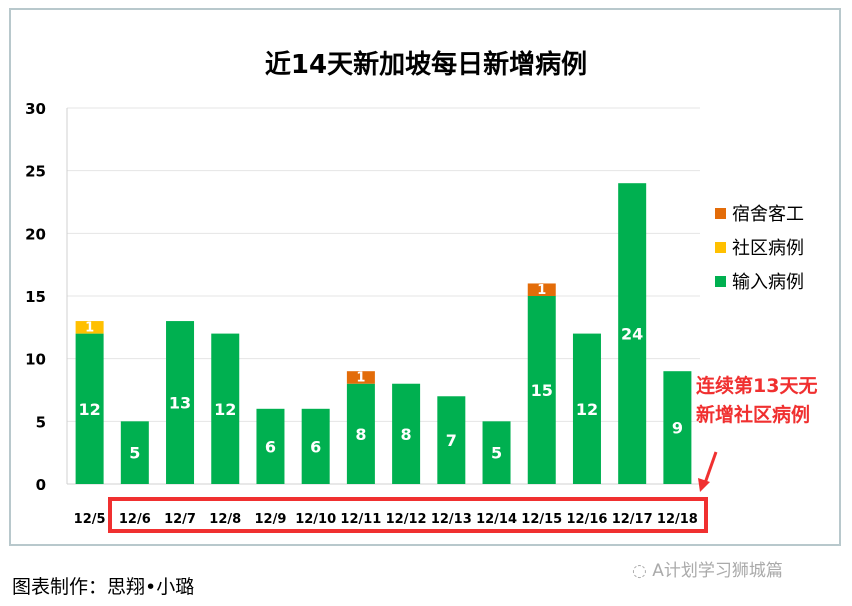 The height and width of the screenshot is (606, 852). I want to click on x-tick-label: 12/10, so click(315, 519).